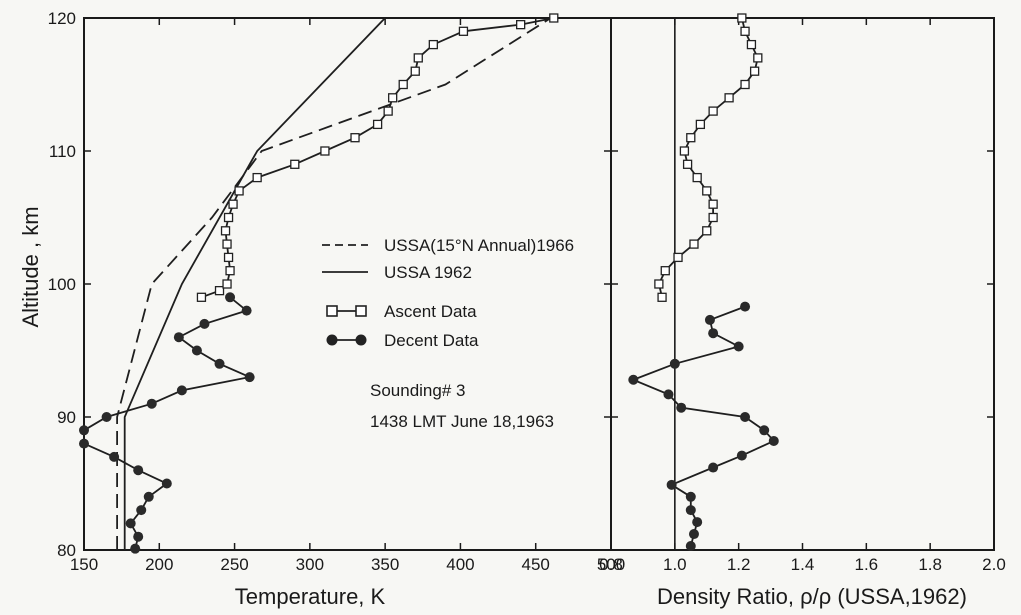 The width and height of the screenshot is (1021, 615). Describe the element at coordinates (479, 245) in the screenshot. I see `legend-label-ussa1966: USSA(15°N Annual)1966` at that location.